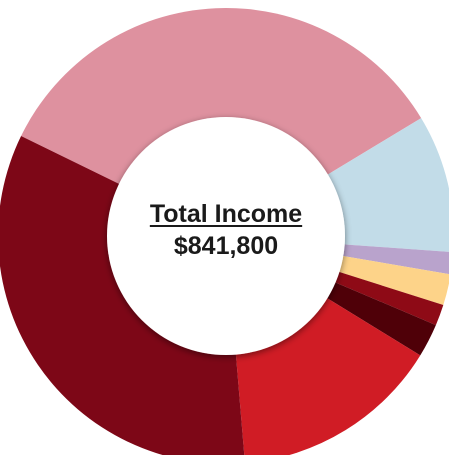  What do you see at coordinates (226, 246) in the screenshot?
I see `total-income-value: $841,800` at bounding box center [226, 246].